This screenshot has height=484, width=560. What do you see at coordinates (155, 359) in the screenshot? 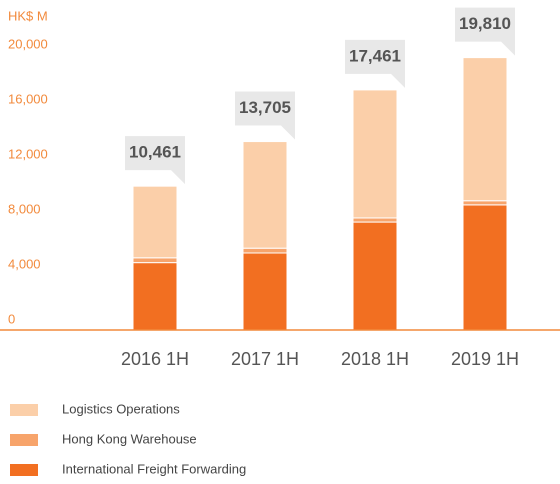
I see `x-tick-label: 2016 1H` at bounding box center [155, 359].